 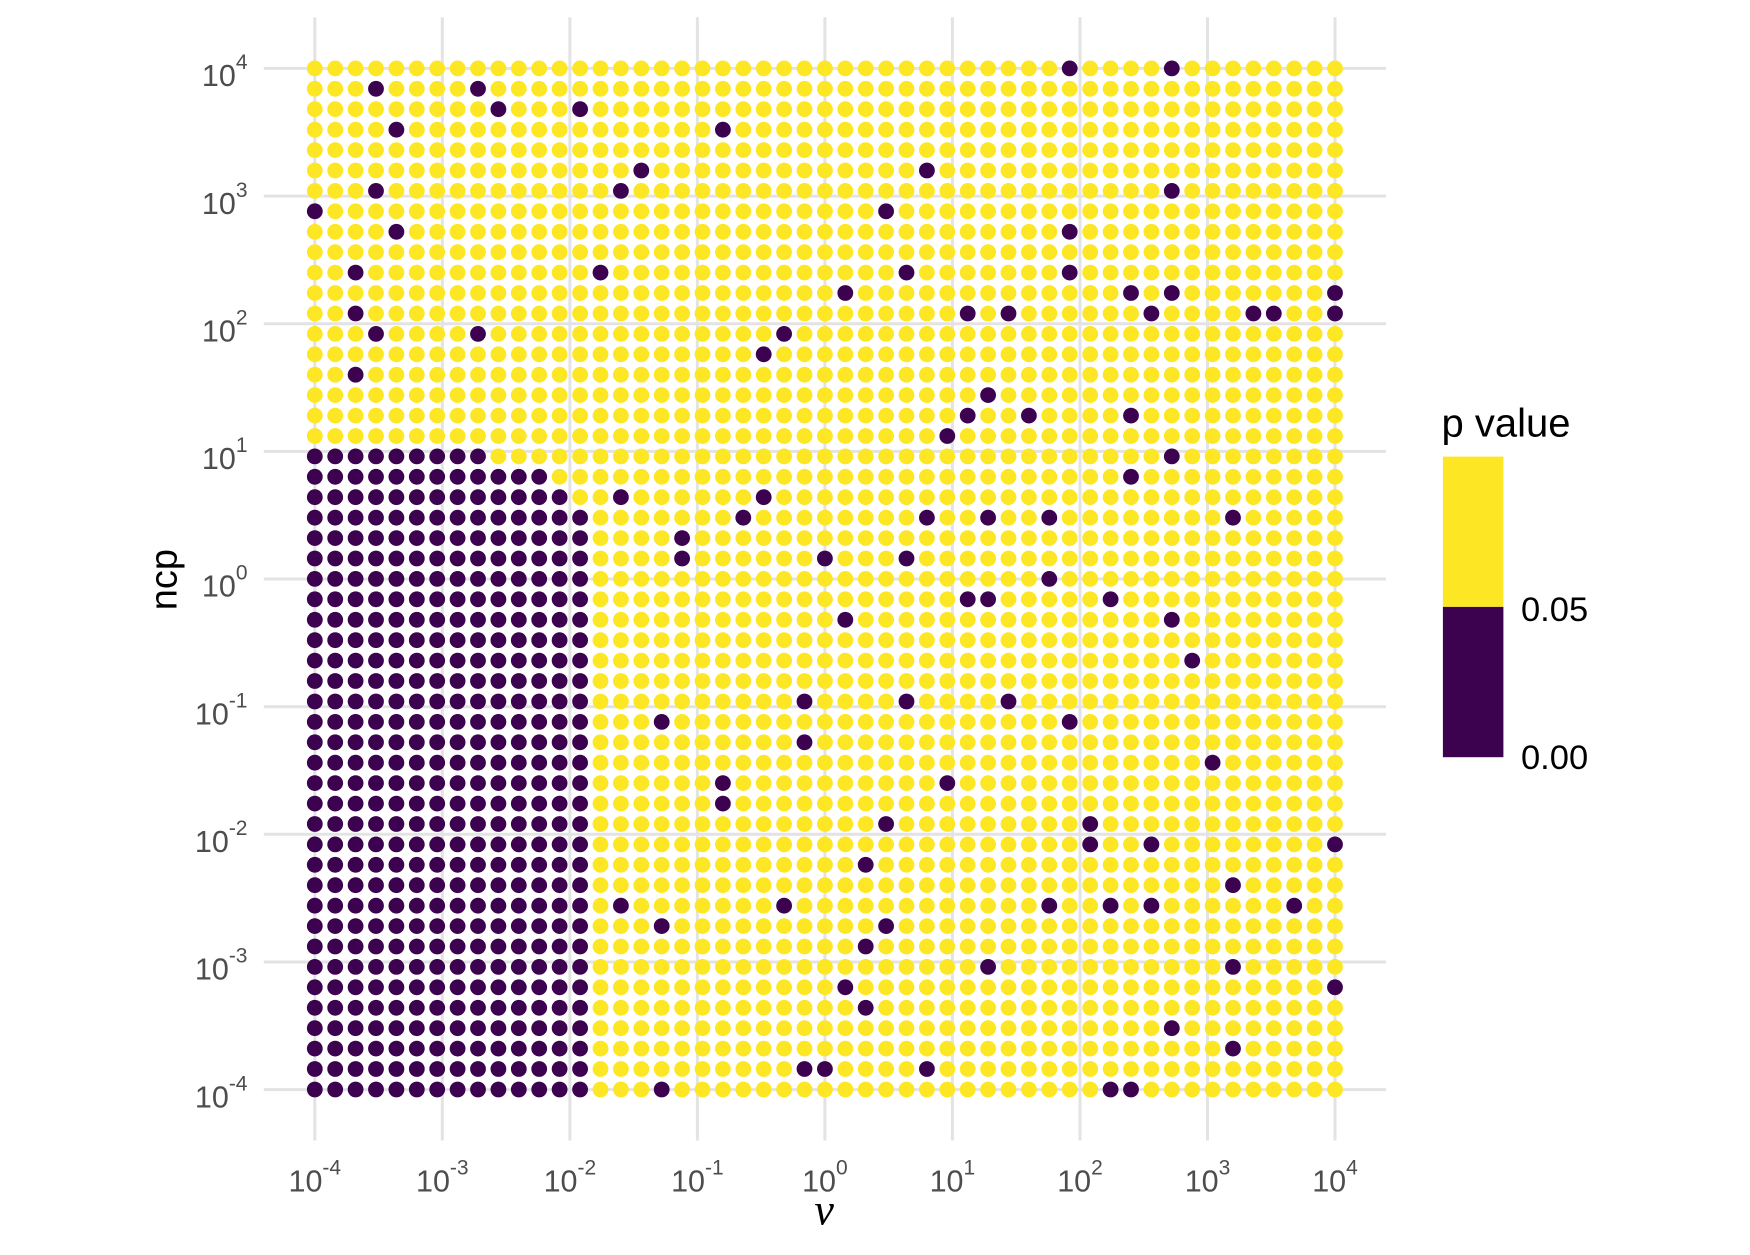 I want to click on svg-text: ν, so click(x=824, y=1209).